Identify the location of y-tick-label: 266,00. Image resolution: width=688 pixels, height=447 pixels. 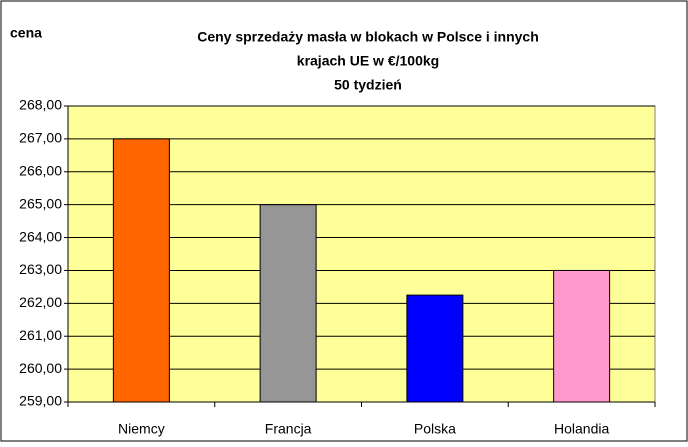
(40, 170).